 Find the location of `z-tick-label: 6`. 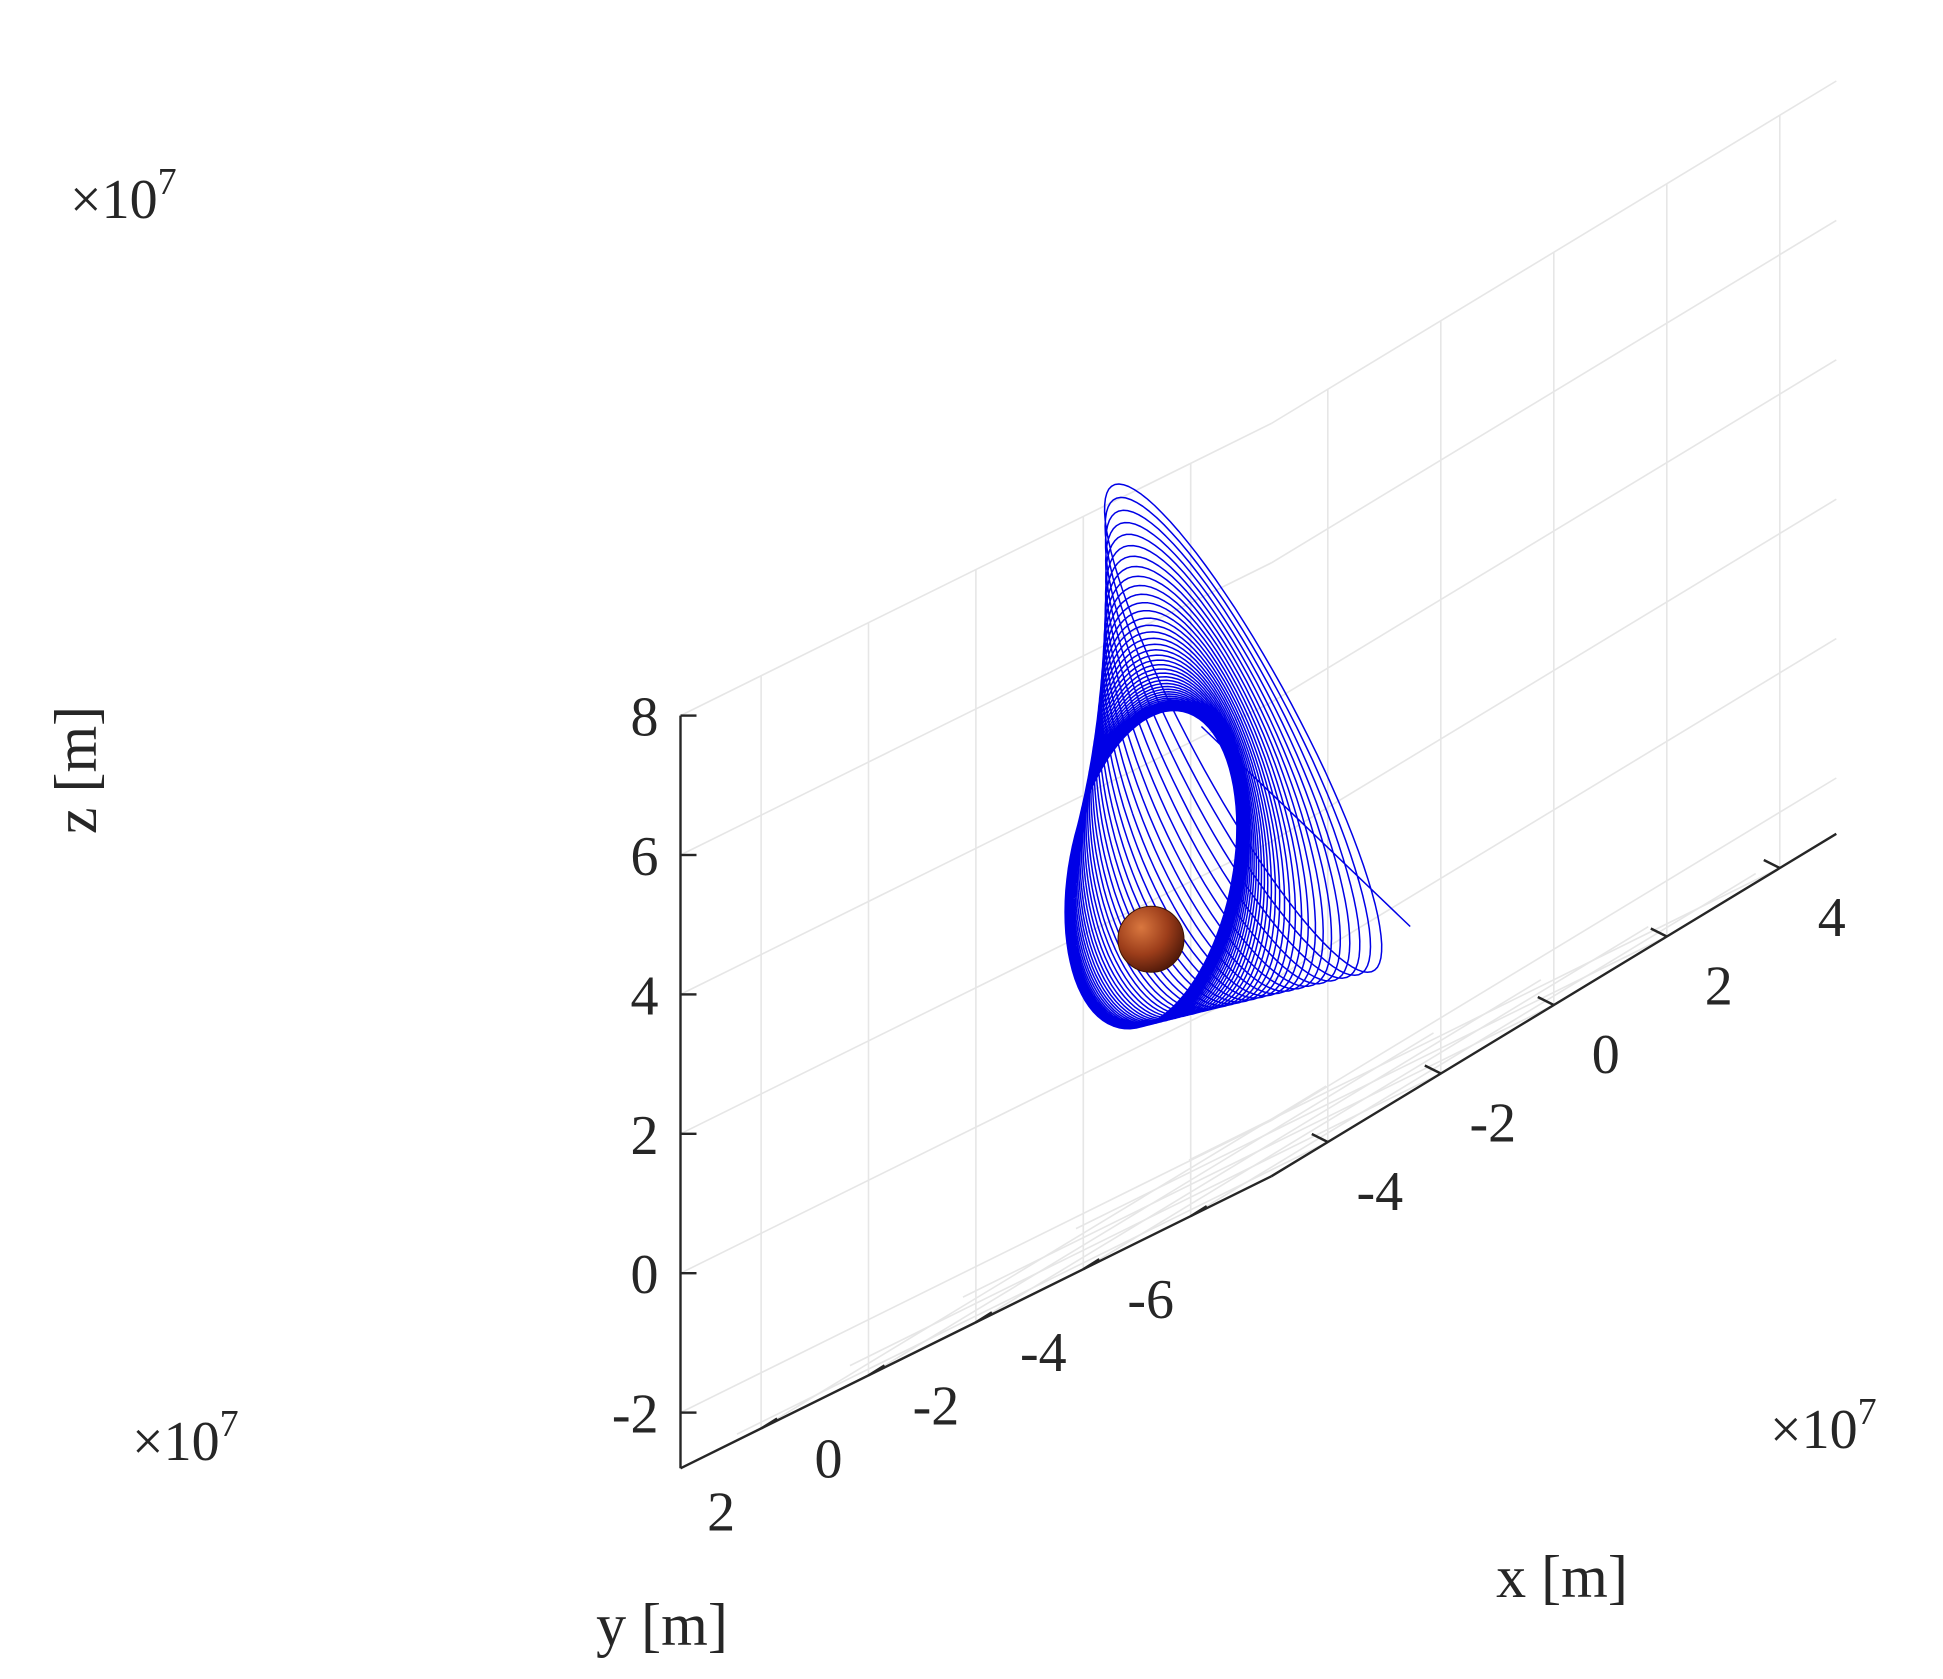

z-tick-label: 6 is located at coordinates (645, 857).